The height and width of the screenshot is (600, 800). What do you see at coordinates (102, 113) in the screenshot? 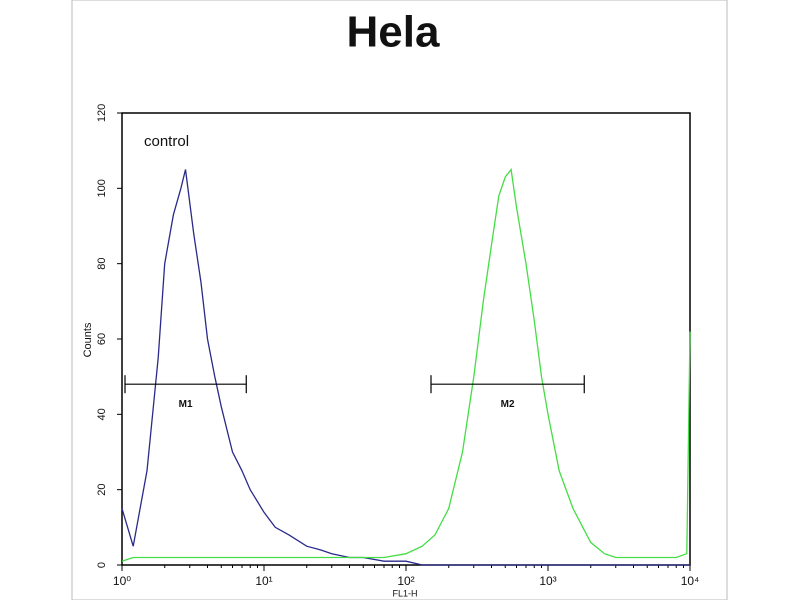
I see `y-tick-label: 120` at bounding box center [102, 113].